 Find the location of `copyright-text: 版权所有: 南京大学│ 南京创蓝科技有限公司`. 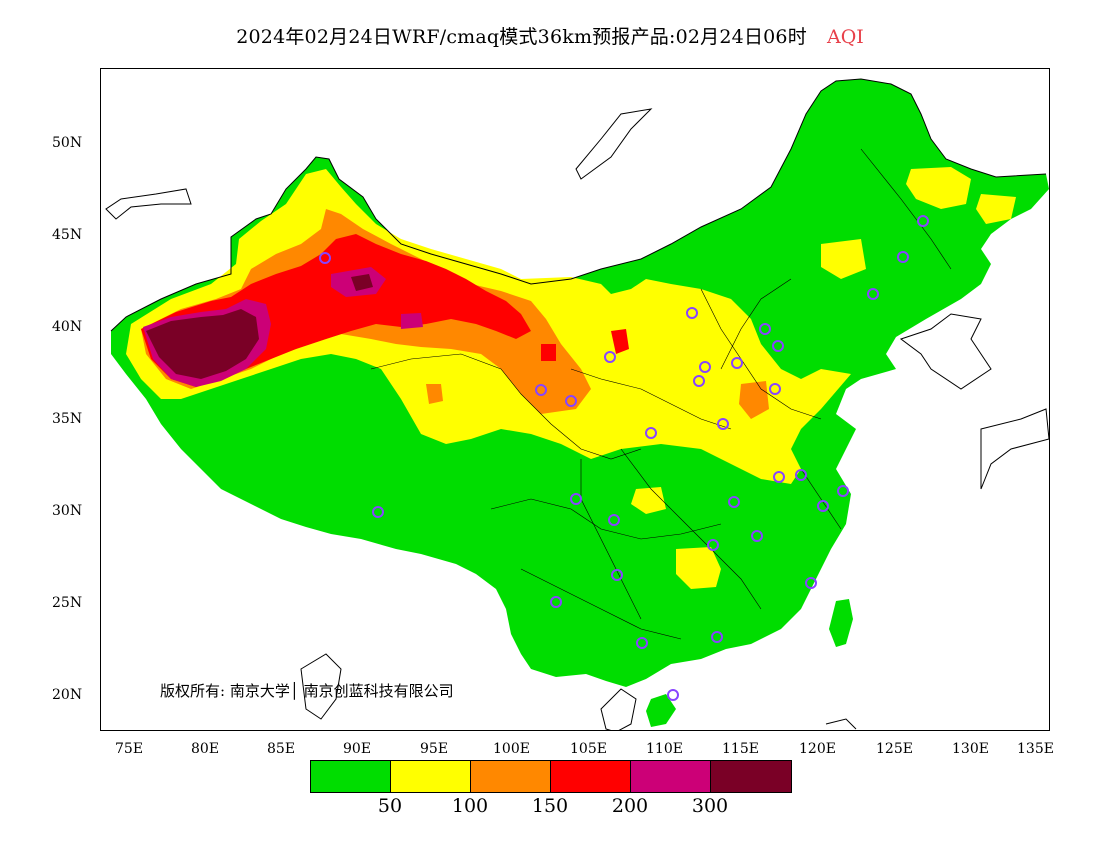

copyright-text: 版权所有: 南京大学│ 南京创蓝科技有限公司 is located at coordinates (307, 691).